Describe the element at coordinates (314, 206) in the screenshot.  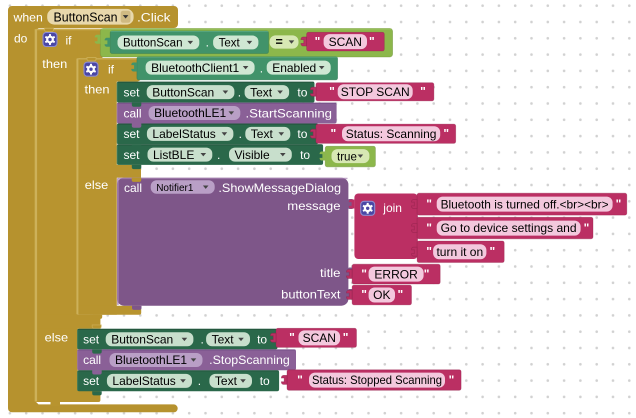
I see `svg-text: message` at that location.